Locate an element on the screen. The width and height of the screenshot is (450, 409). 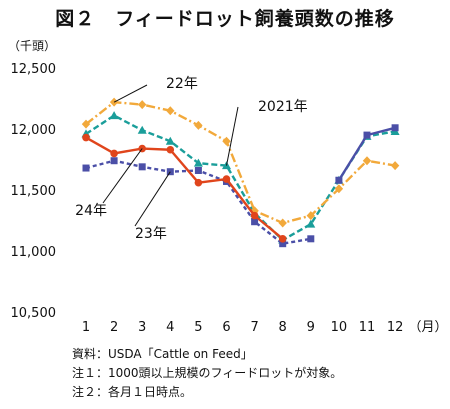
x-tick-label: 9 is located at coordinates (311, 327).